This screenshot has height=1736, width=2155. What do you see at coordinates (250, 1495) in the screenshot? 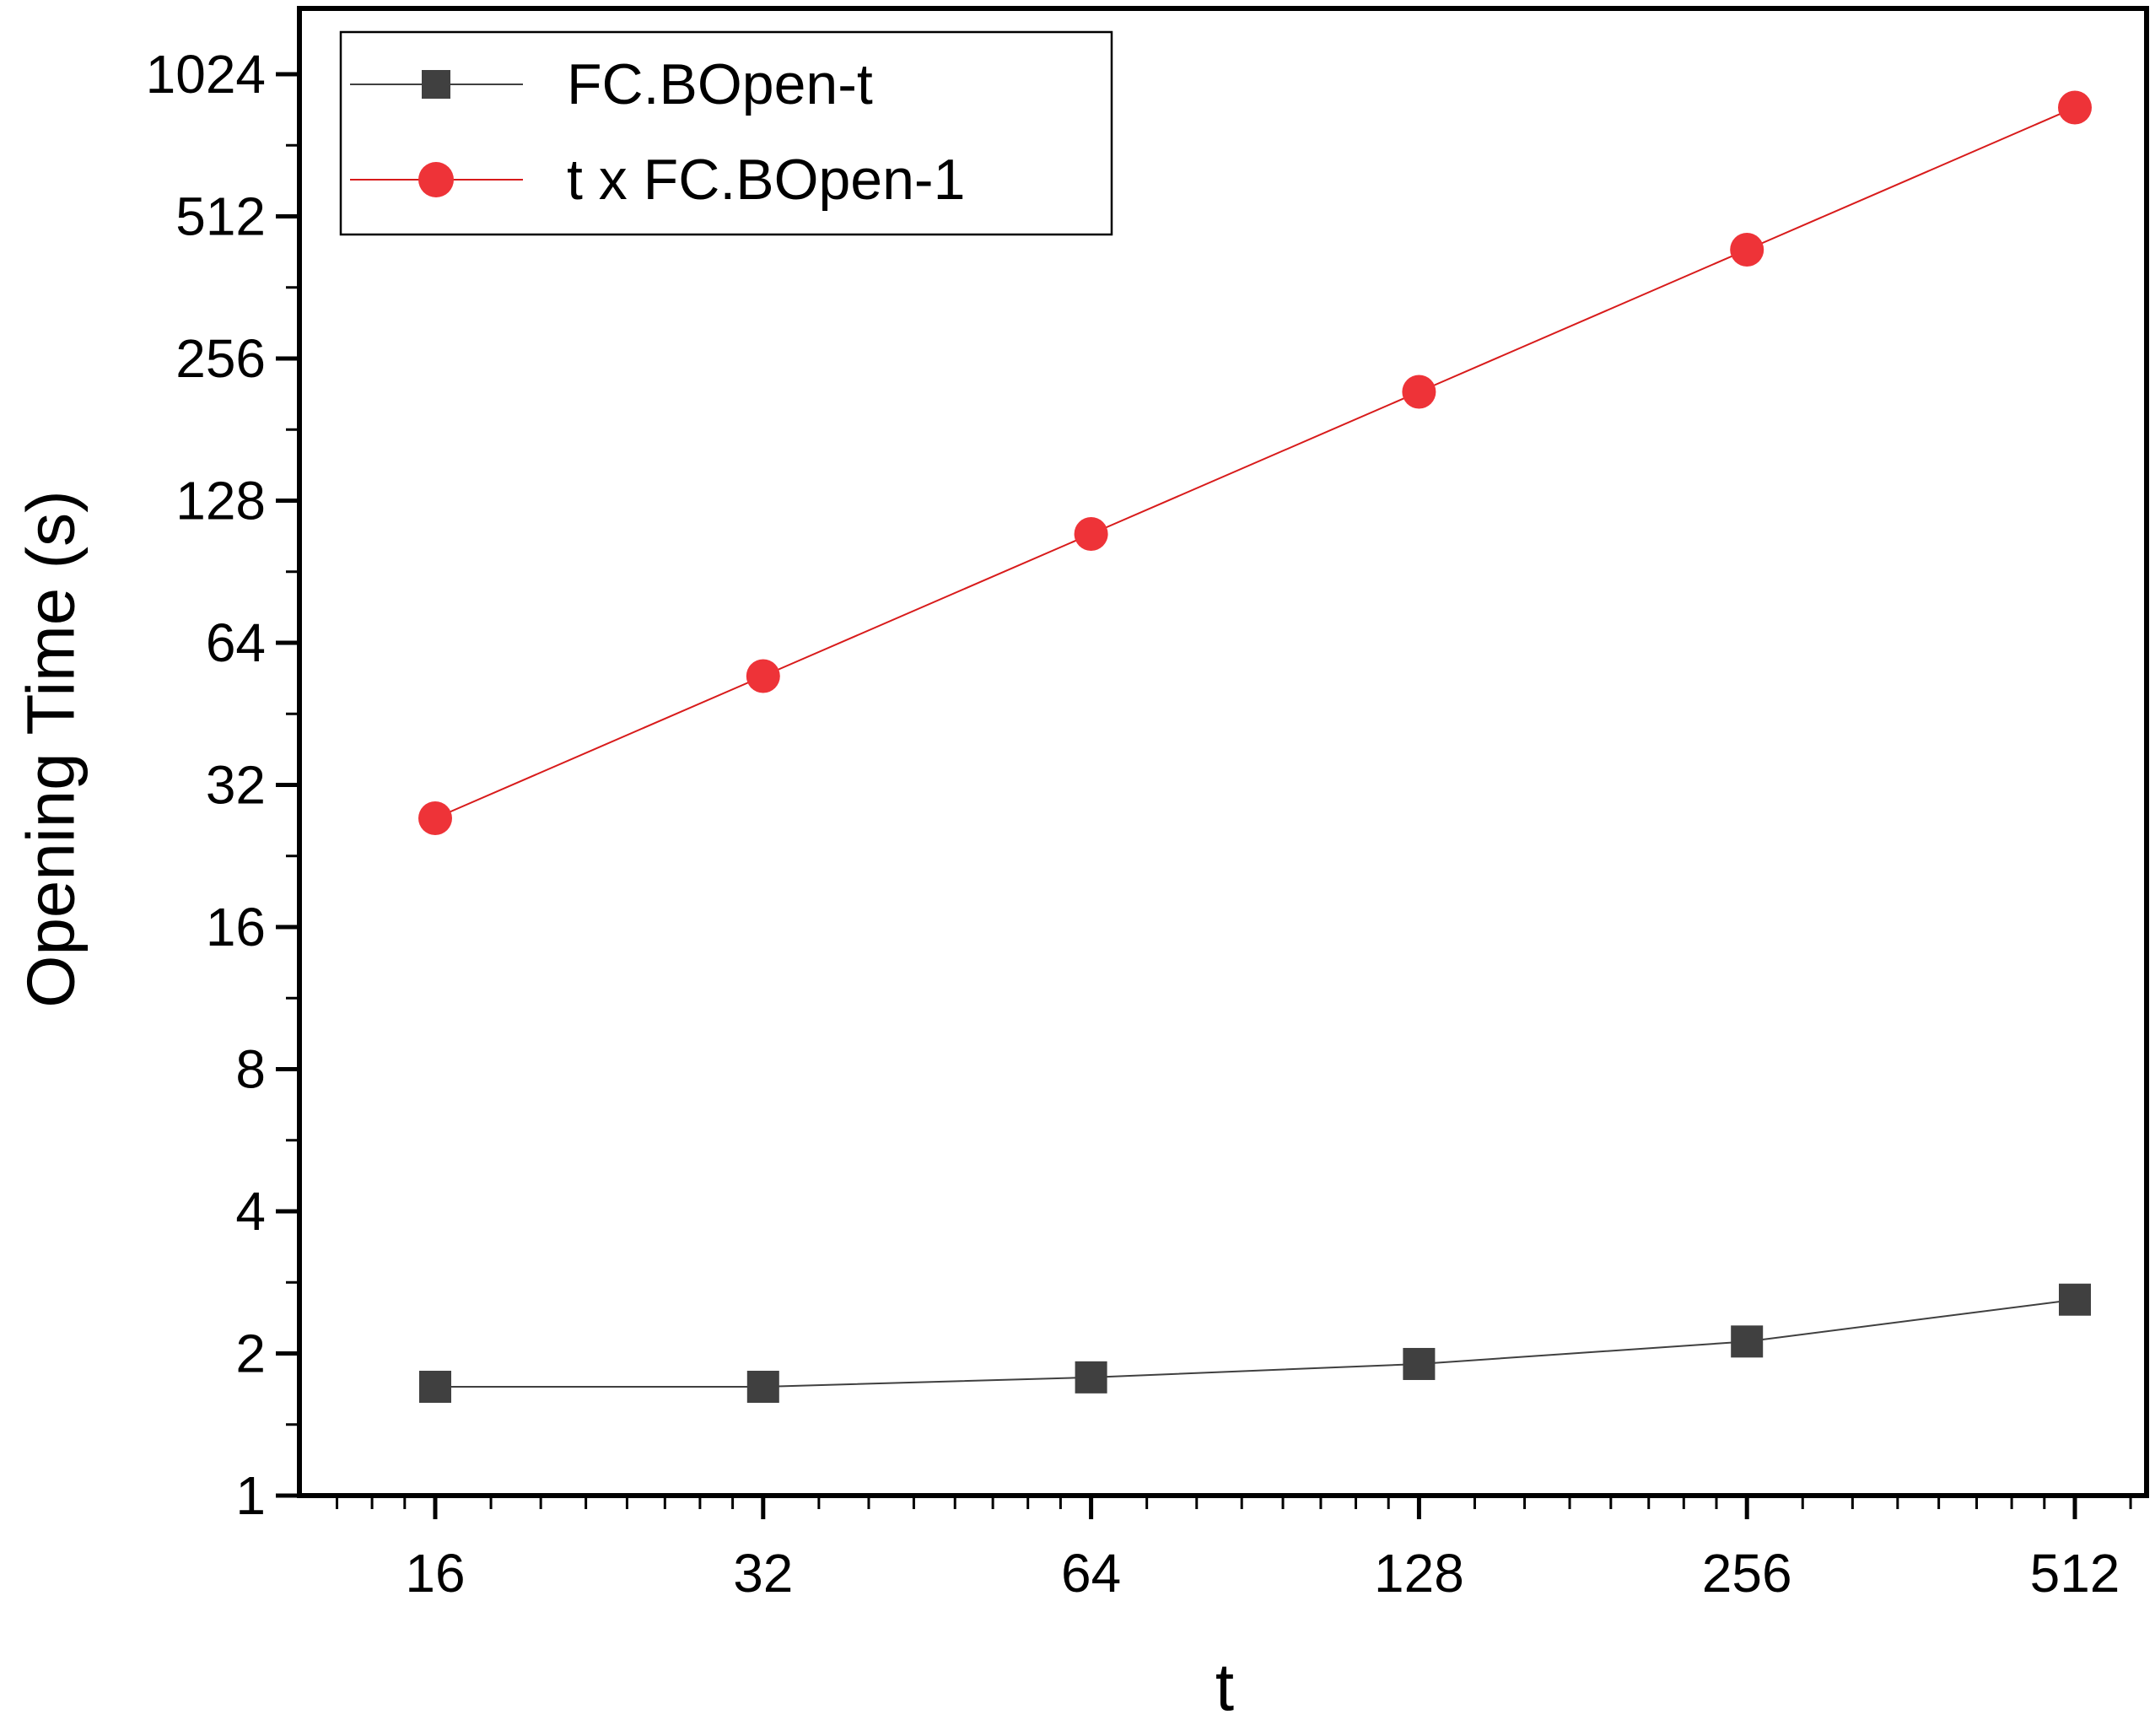
I see `y-tick-label: 1` at bounding box center [250, 1495].